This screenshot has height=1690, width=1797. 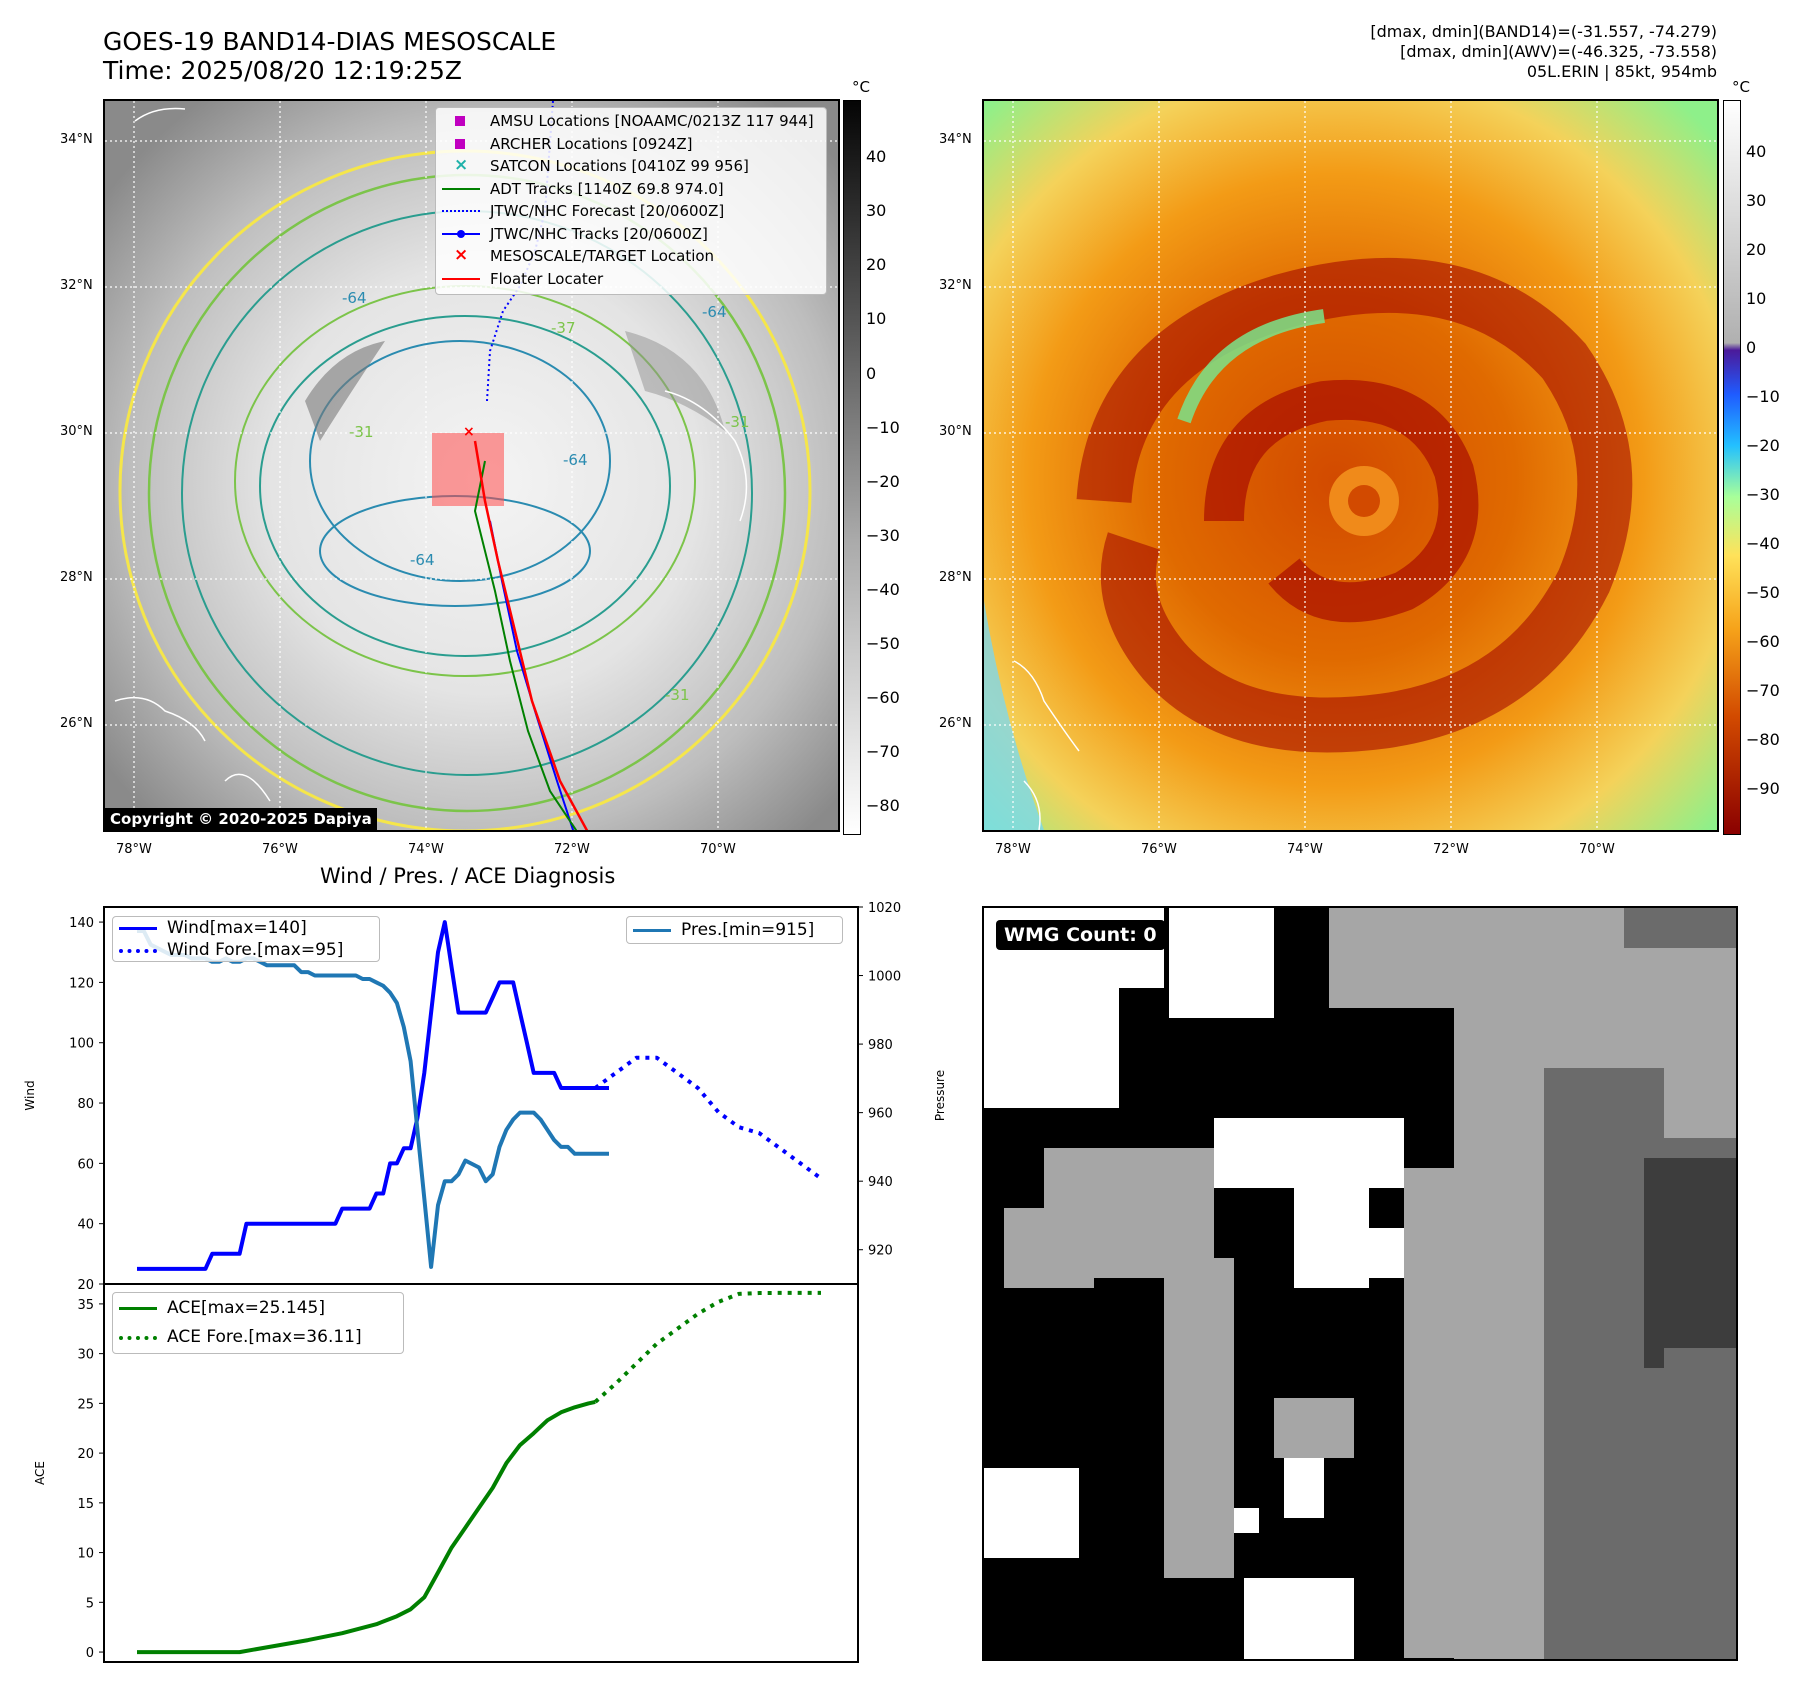 I want to click on y-tick-label: 1020, so click(x=884, y=908).